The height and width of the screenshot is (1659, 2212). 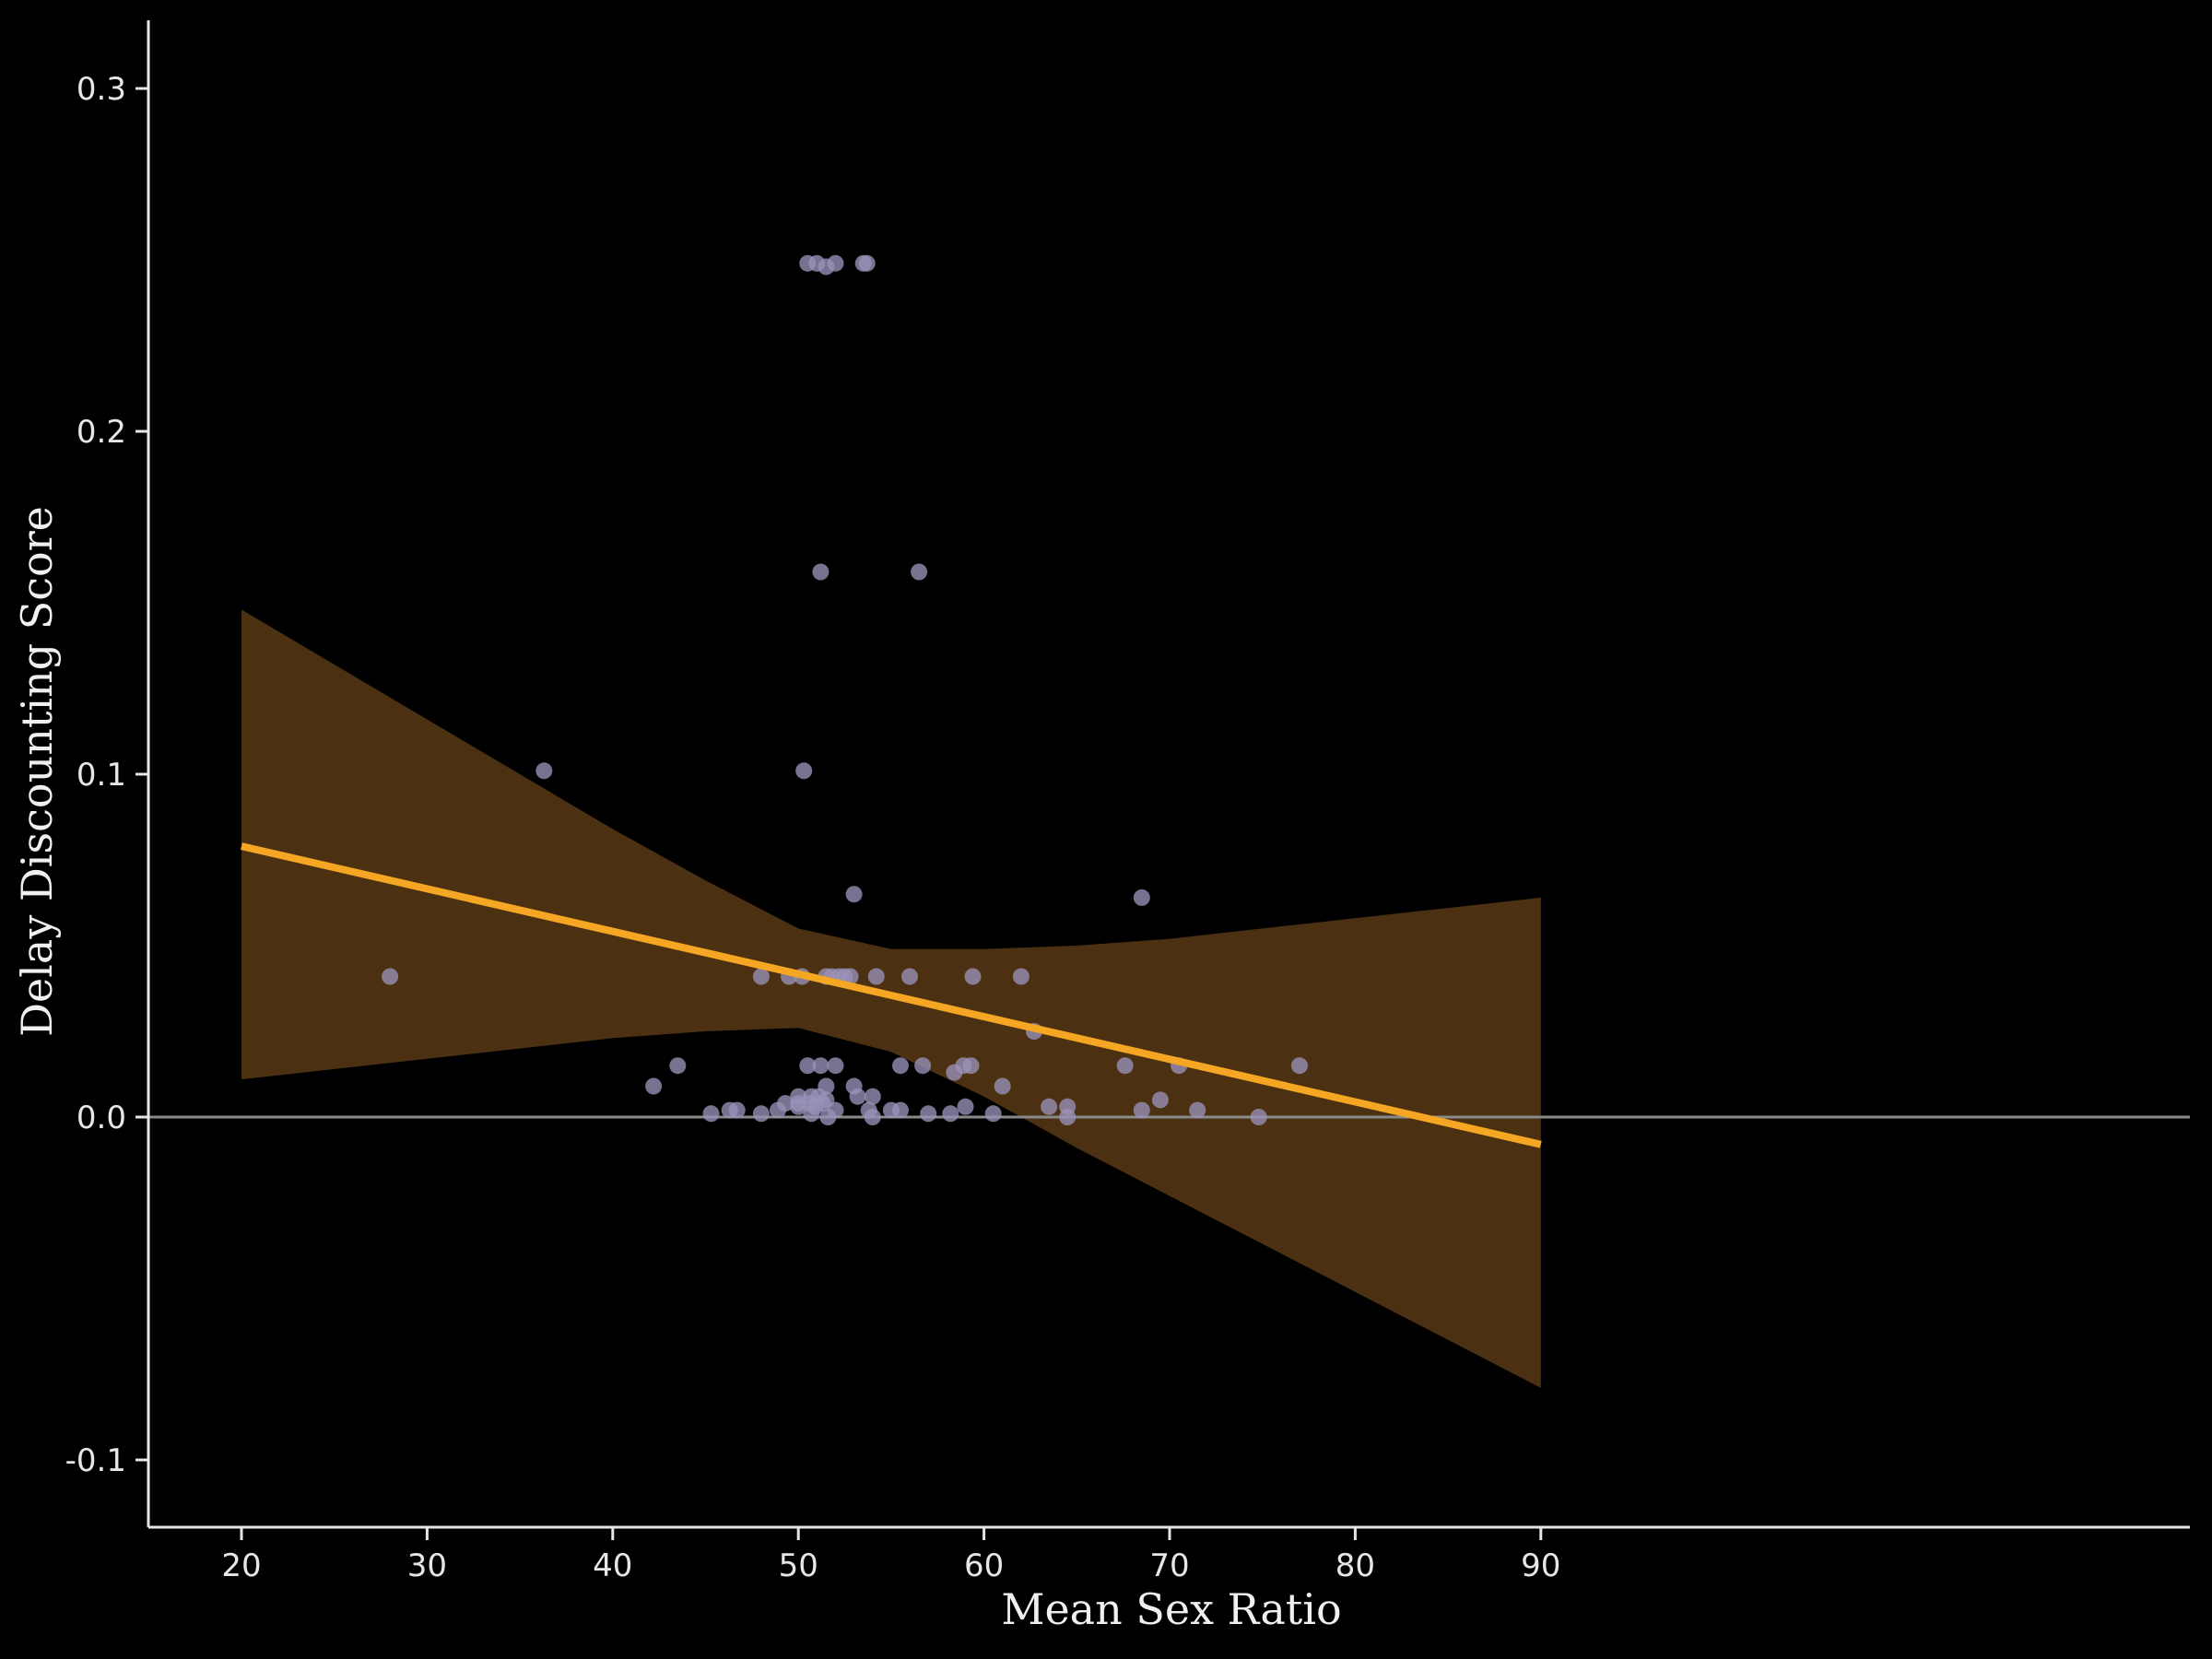 What do you see at coordinates (427, 1565) in the screenshot?
I see `x-tick-label: 30` at bounding box center [427, 1565].